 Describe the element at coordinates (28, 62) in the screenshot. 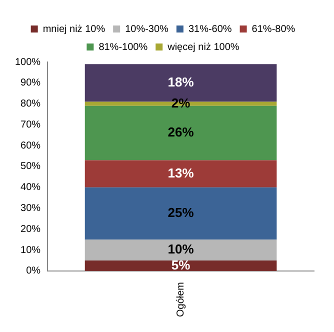

I see `y-tick-label: 100%` at that location.